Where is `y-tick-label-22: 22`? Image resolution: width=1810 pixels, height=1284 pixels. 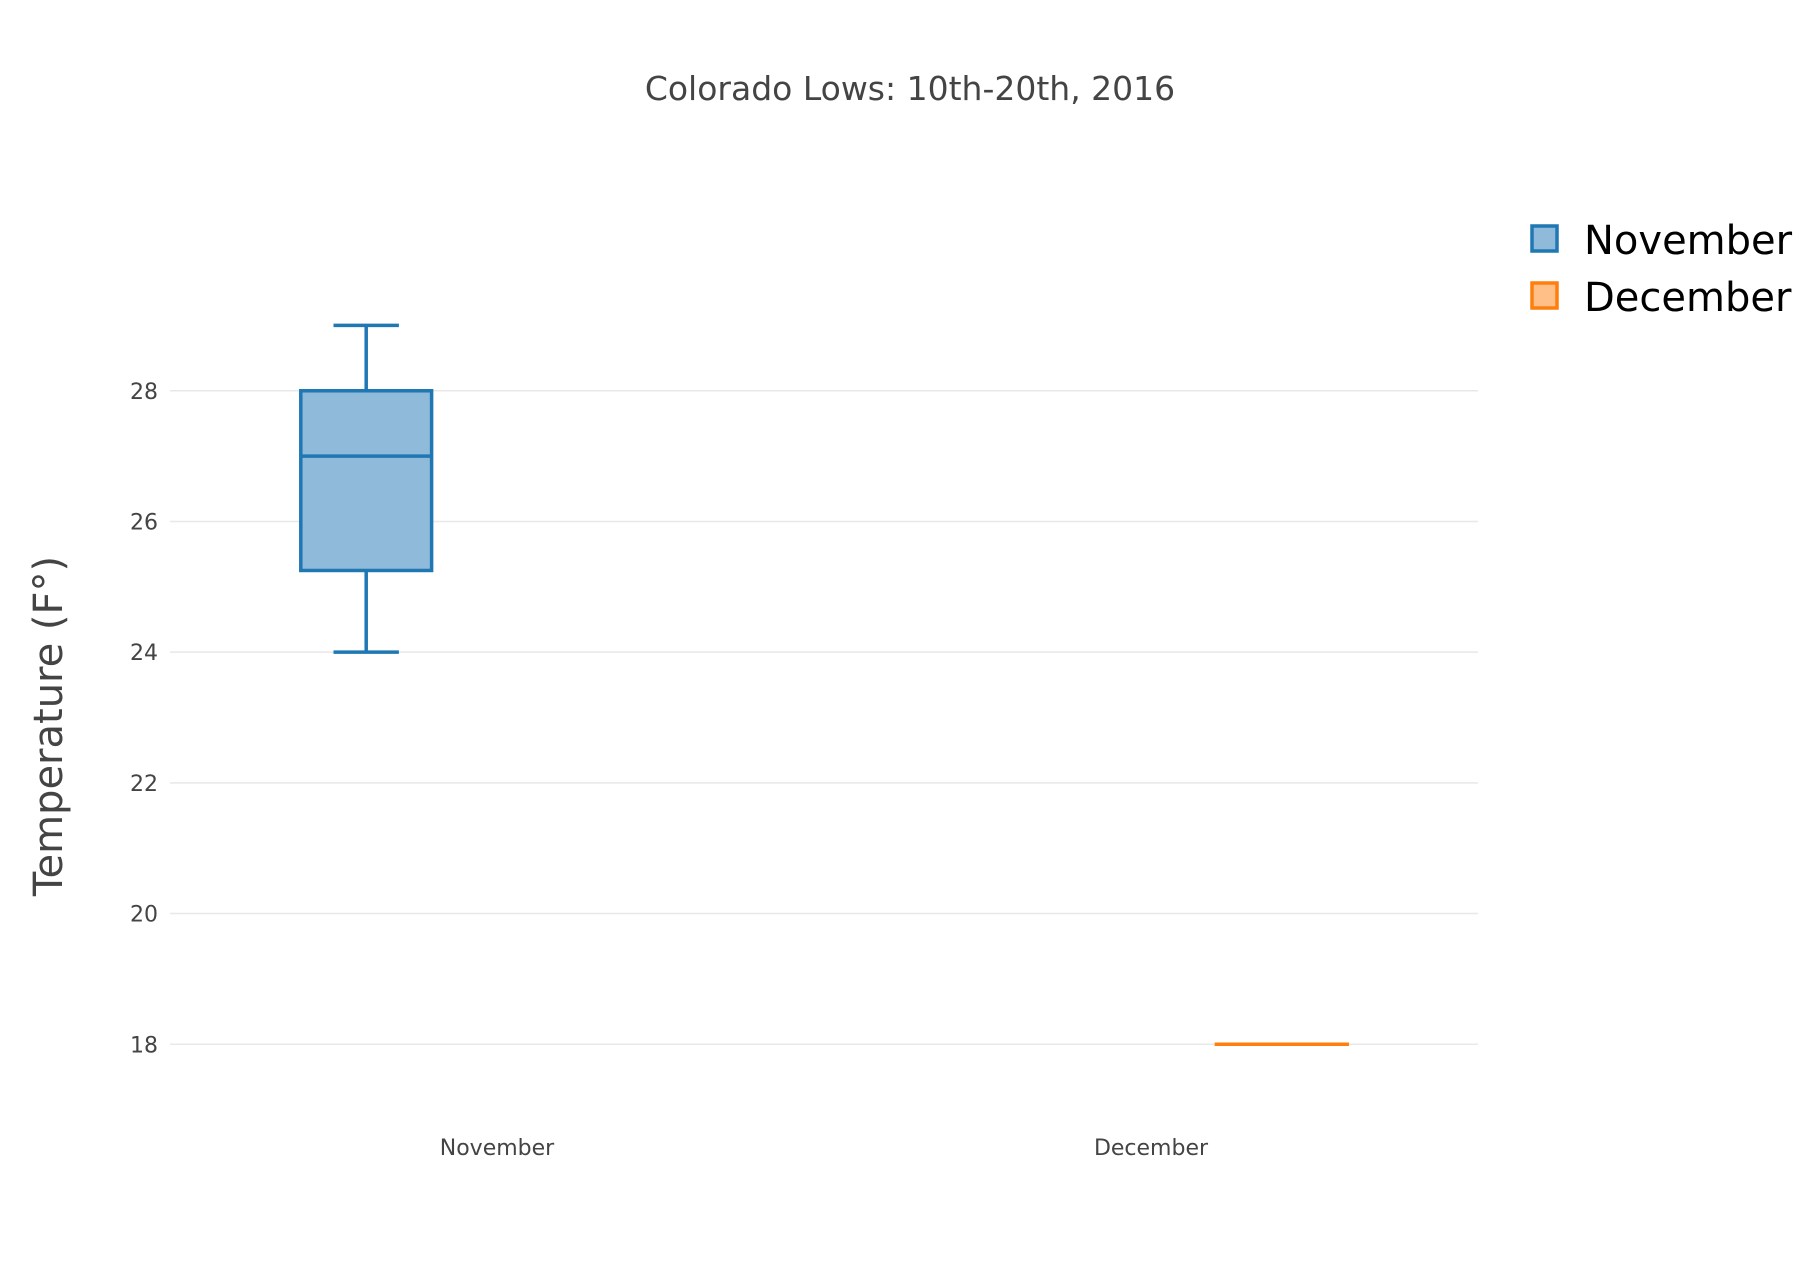
y-tick-label-22: 22 is located at coordinates (144, 784).